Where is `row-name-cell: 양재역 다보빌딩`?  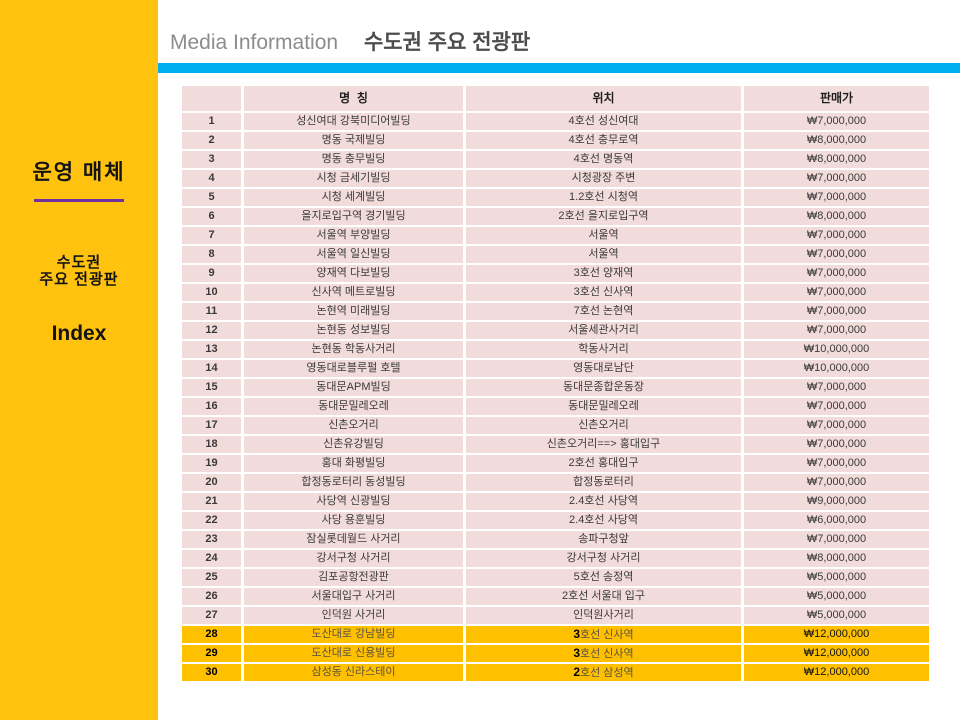
row-name-cell: 양재역 다보빌딩 is located at coordinates (353, 273).